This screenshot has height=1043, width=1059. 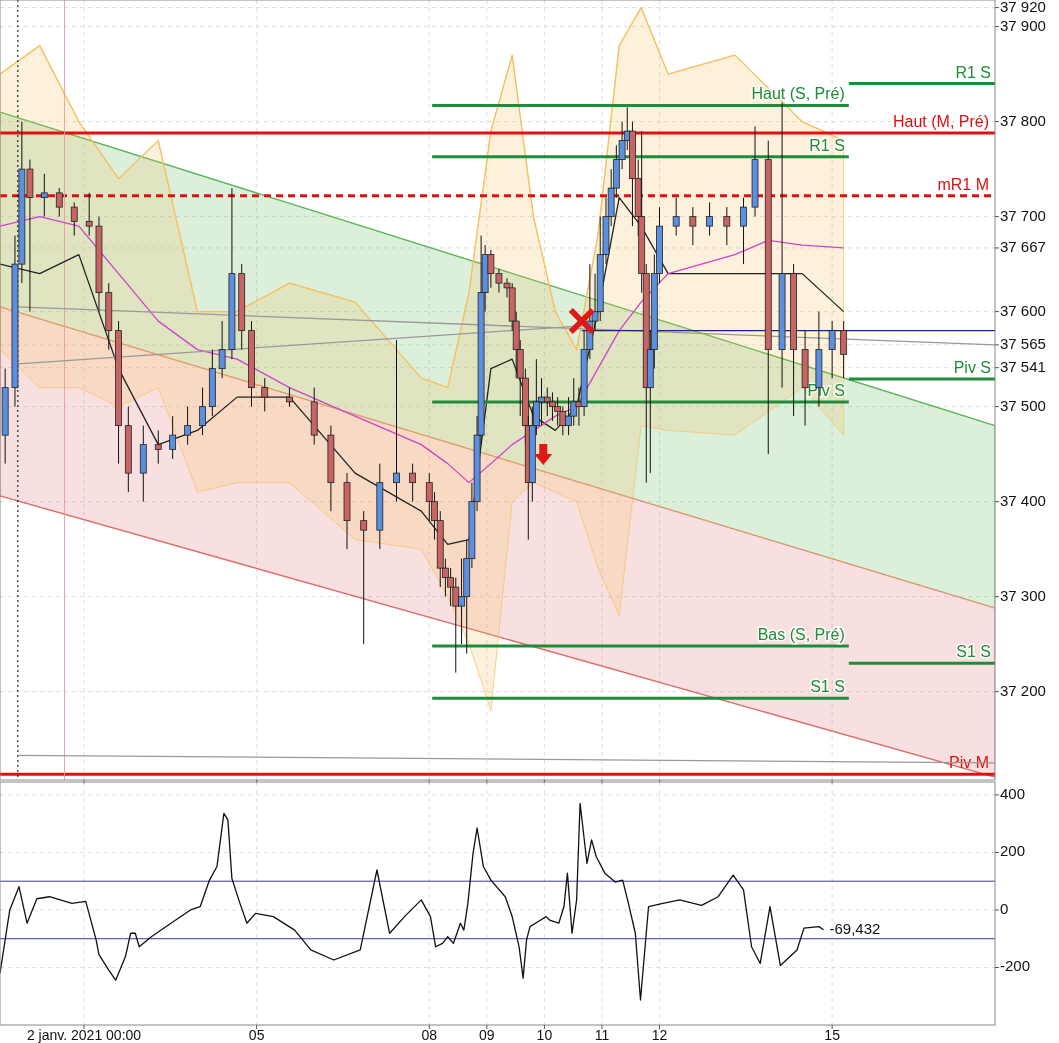 I want to click on y-tick-label: 37 900, so click(x=1023, y=25).